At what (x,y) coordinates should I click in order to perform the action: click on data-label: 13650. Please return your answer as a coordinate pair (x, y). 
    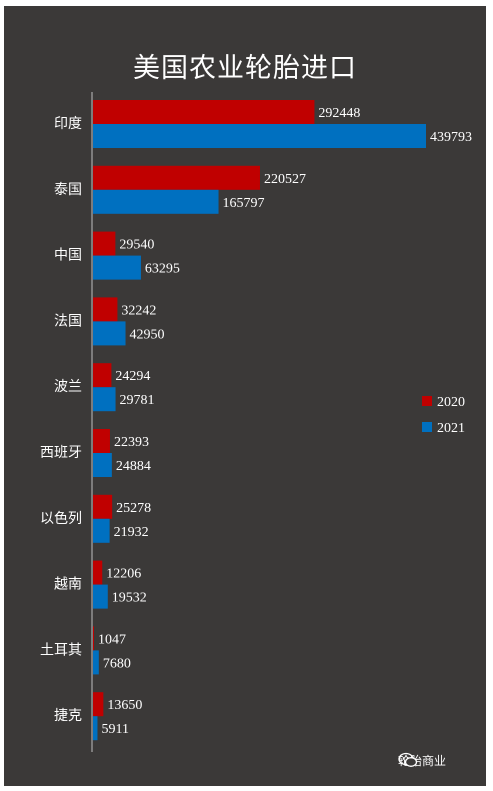
    Looking at the image, I should click on (124, 705).